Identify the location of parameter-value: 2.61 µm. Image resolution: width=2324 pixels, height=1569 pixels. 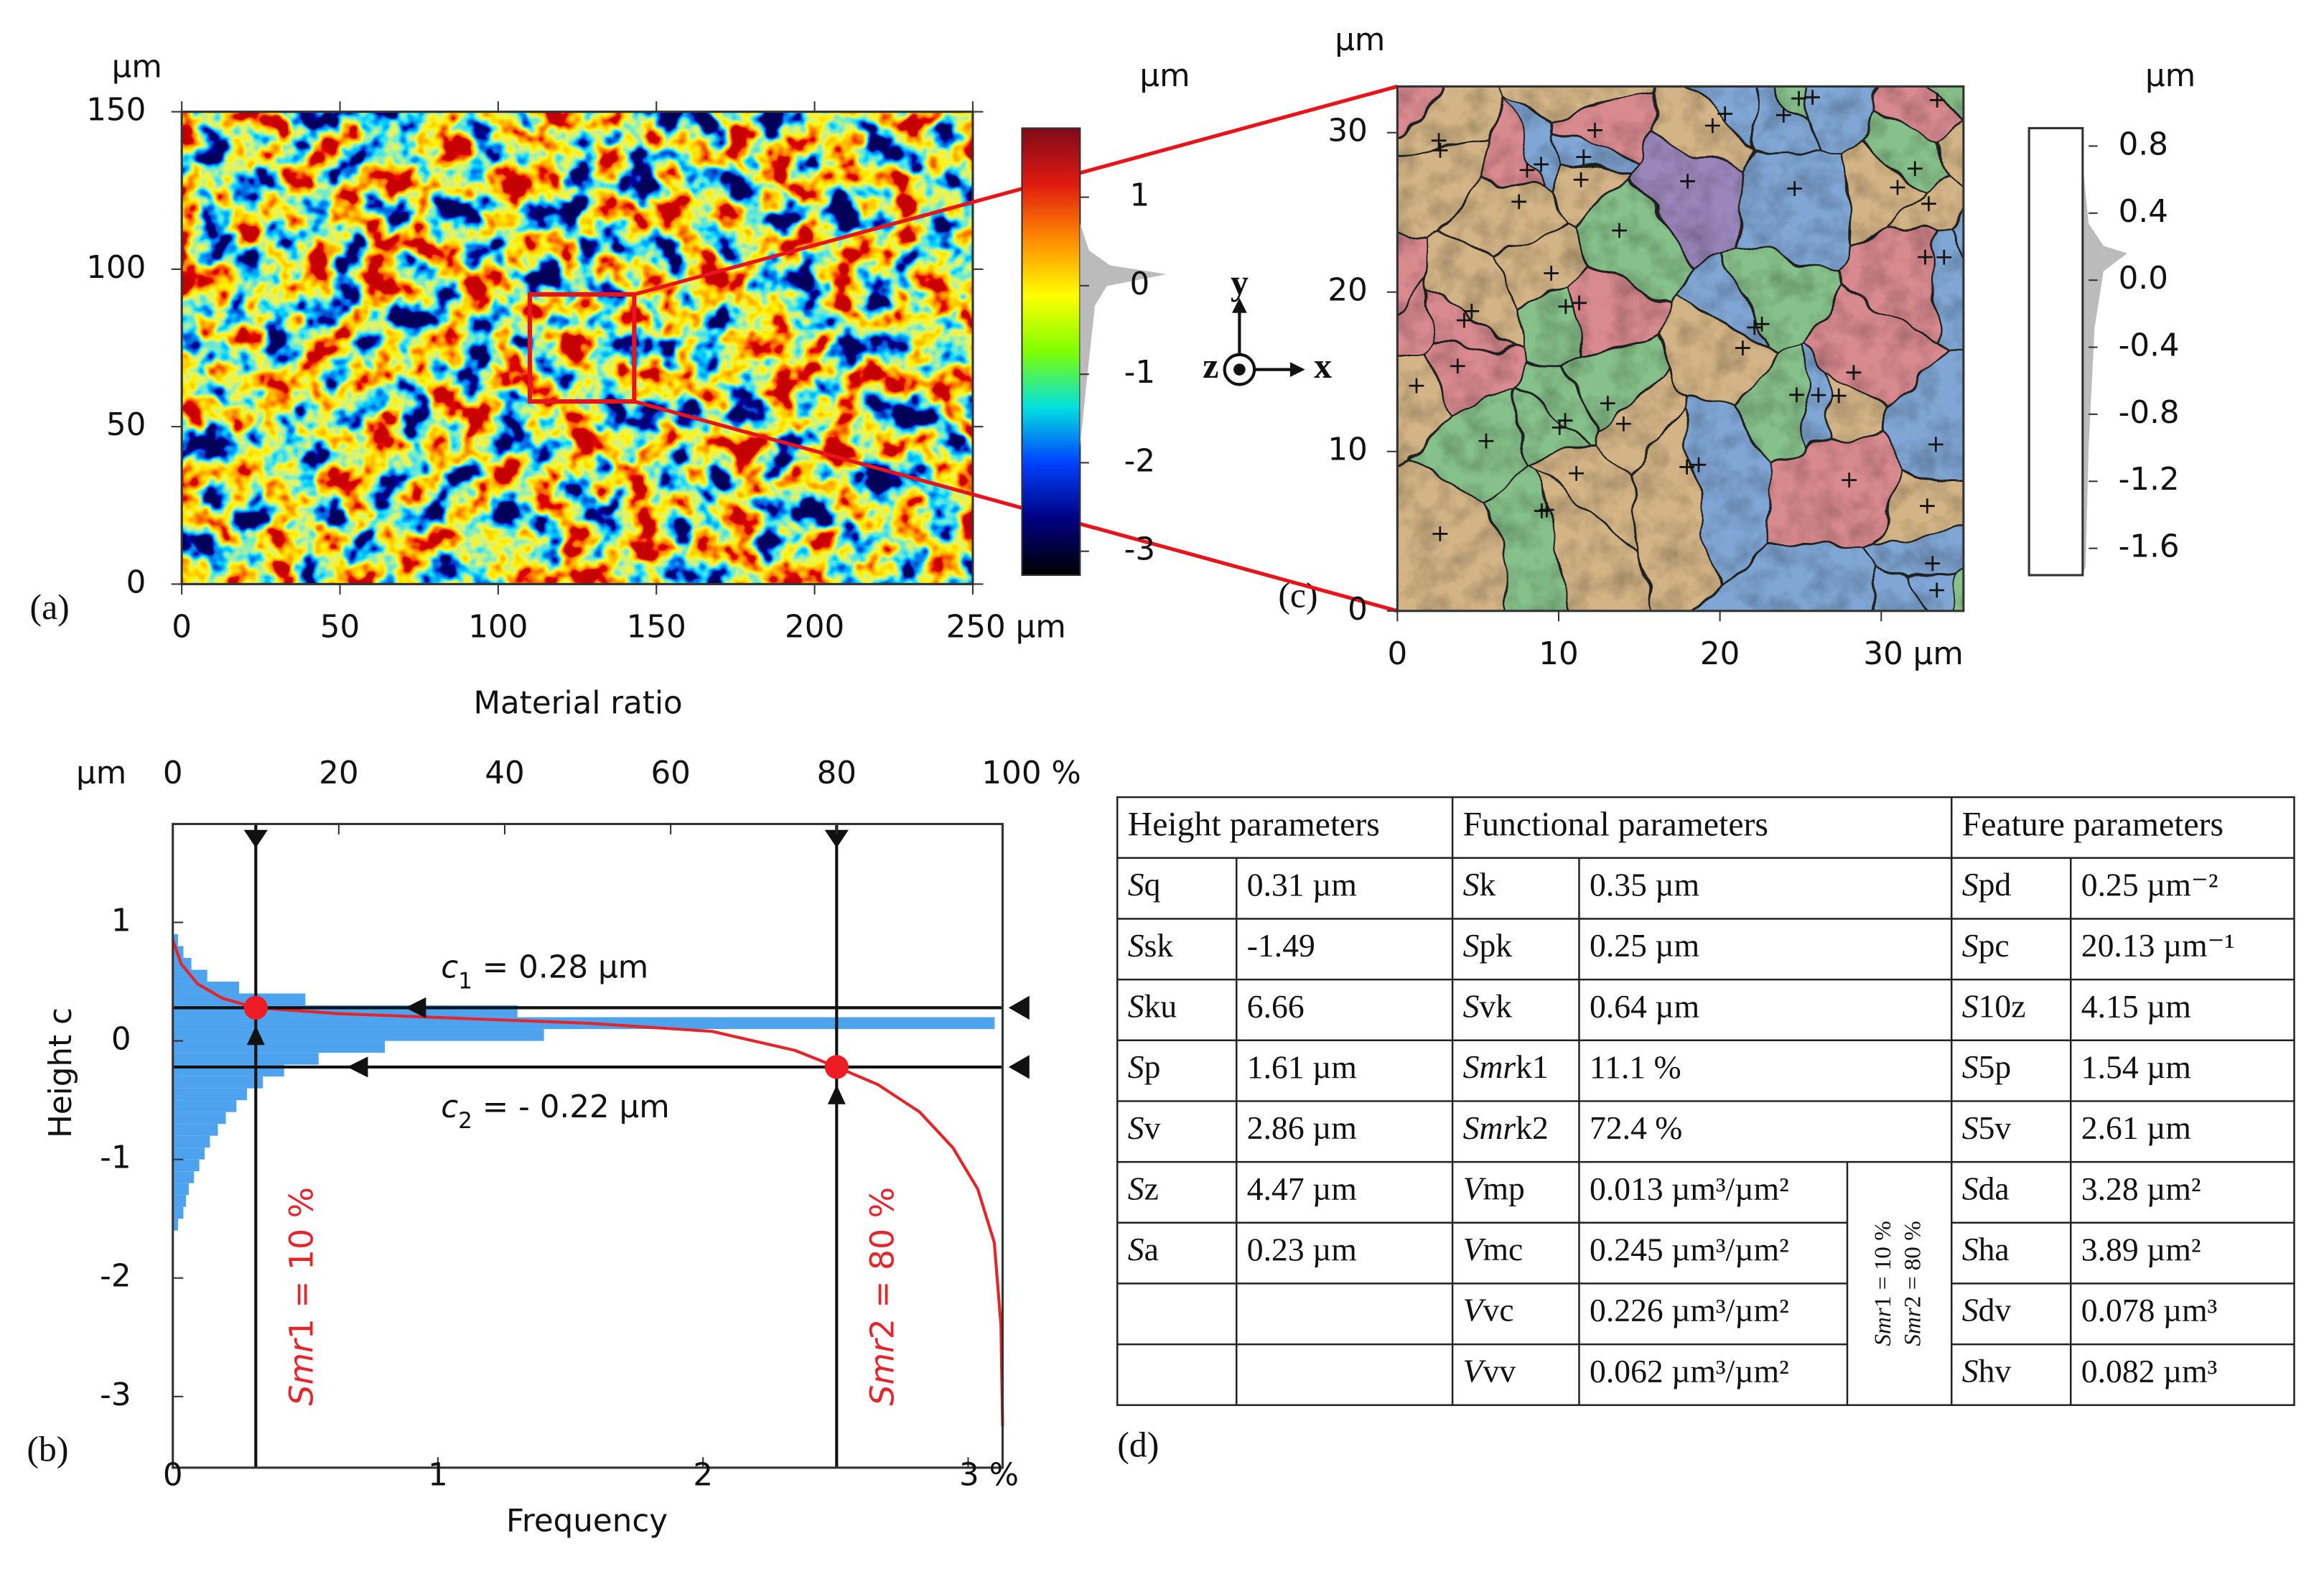
(2136, 1127).